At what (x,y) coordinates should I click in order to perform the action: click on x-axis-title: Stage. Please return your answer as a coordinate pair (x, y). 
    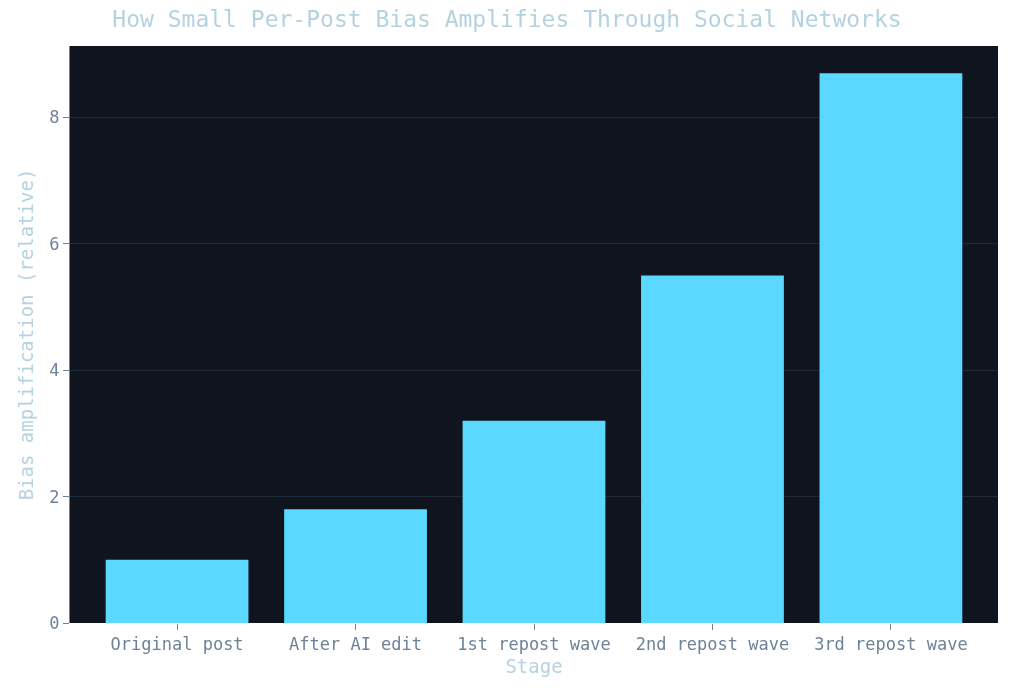
    Looking at the image, I should click on (534, 666).